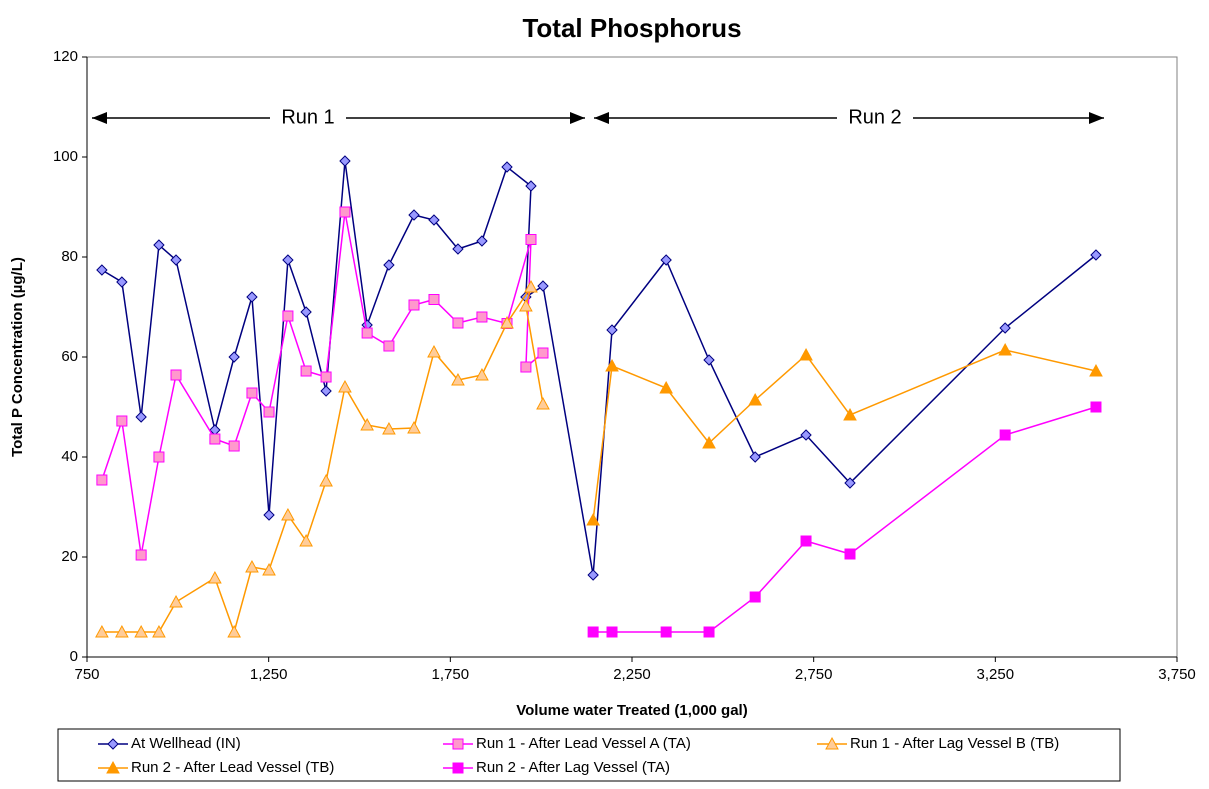  What do you see at coordinates (996, 674) in the screenshot?
I see `x-tick-label: 3,250` at bounding box center [996, 674].